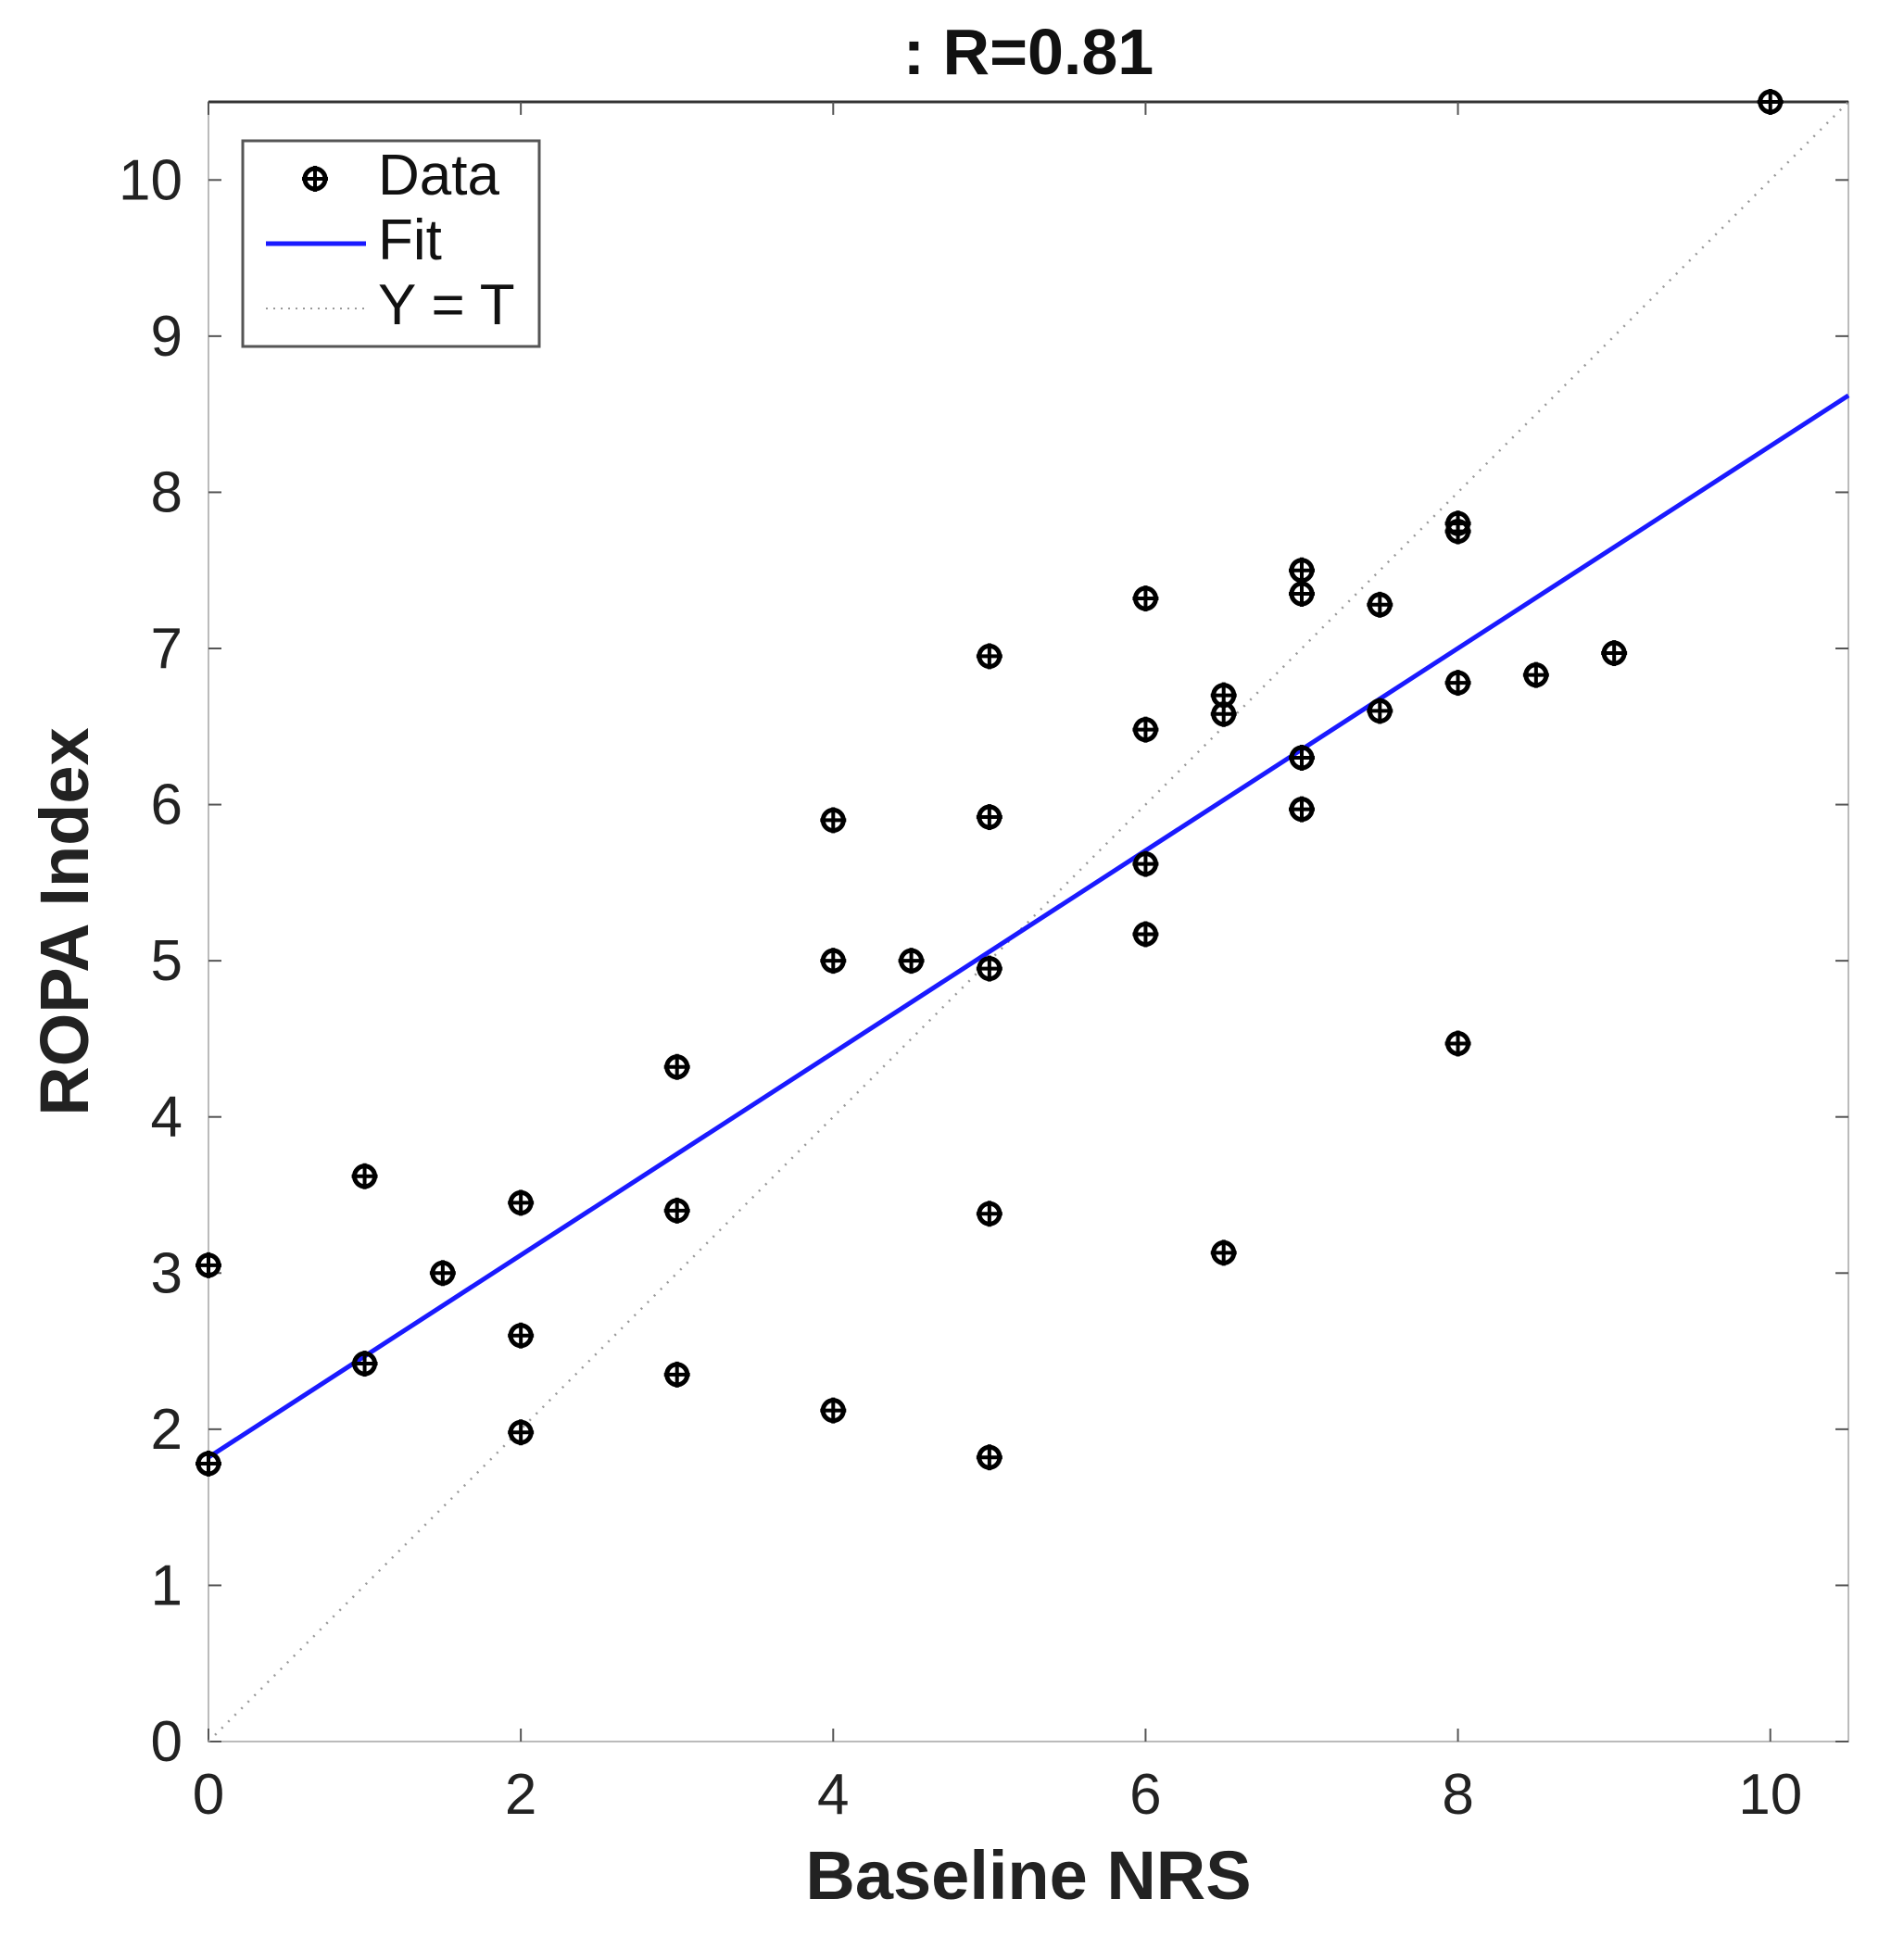 The height and width of the screenshot is (1937, 1904). Describe the element at coordinates (167, 961) in the screenshot. I see `y-tick-label: 5` at that location.